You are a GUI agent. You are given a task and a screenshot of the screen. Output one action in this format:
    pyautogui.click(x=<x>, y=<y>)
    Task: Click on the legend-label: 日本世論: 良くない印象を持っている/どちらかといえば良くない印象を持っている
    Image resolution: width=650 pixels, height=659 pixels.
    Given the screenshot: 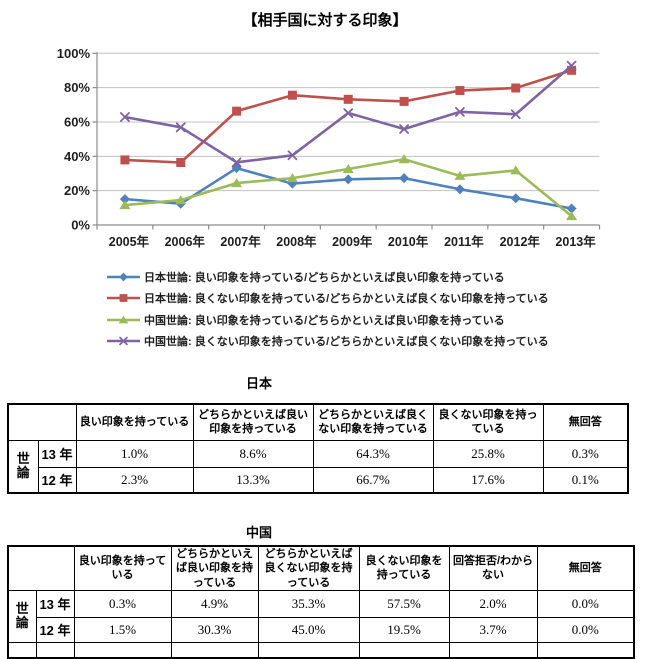 What is the action you would take?
    pyautogui.click(x=346, y=299)
    